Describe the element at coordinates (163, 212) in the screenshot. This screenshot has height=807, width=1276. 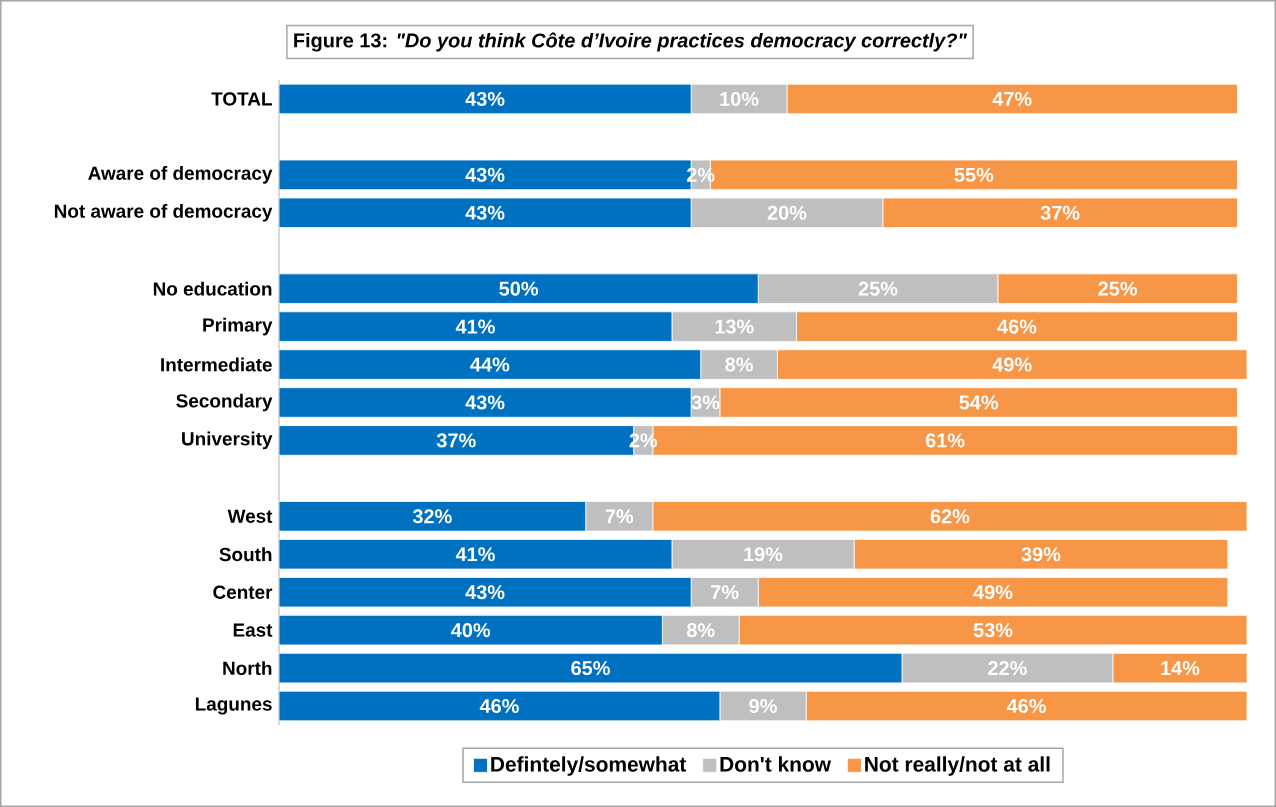
I see `y-tick-label: Not aware of democracy` at that location.